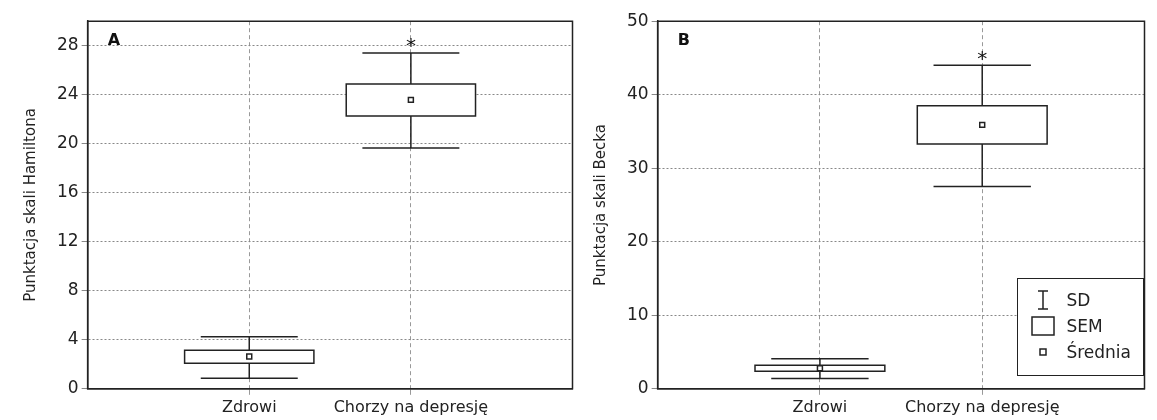 The height and width of the screenshot is (420, 1157). Describe the element at coordinates (1084, 326) in the screenshot. I see `annotation: SEM` at that location.